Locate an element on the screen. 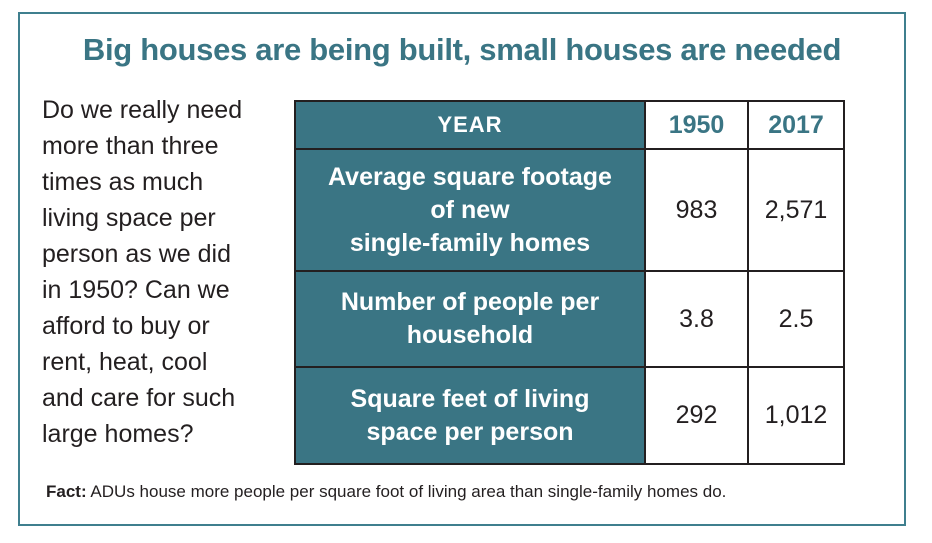 This screenshot has width=932, height=543. cell-avg-sqft-1950: 983 is located at coordinates (696, 210).